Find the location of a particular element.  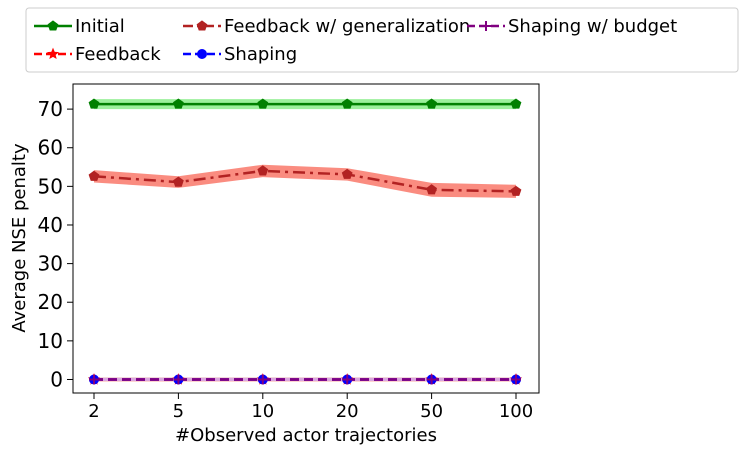

line-feedback-w-generalization is located at coordinates (305, 181).